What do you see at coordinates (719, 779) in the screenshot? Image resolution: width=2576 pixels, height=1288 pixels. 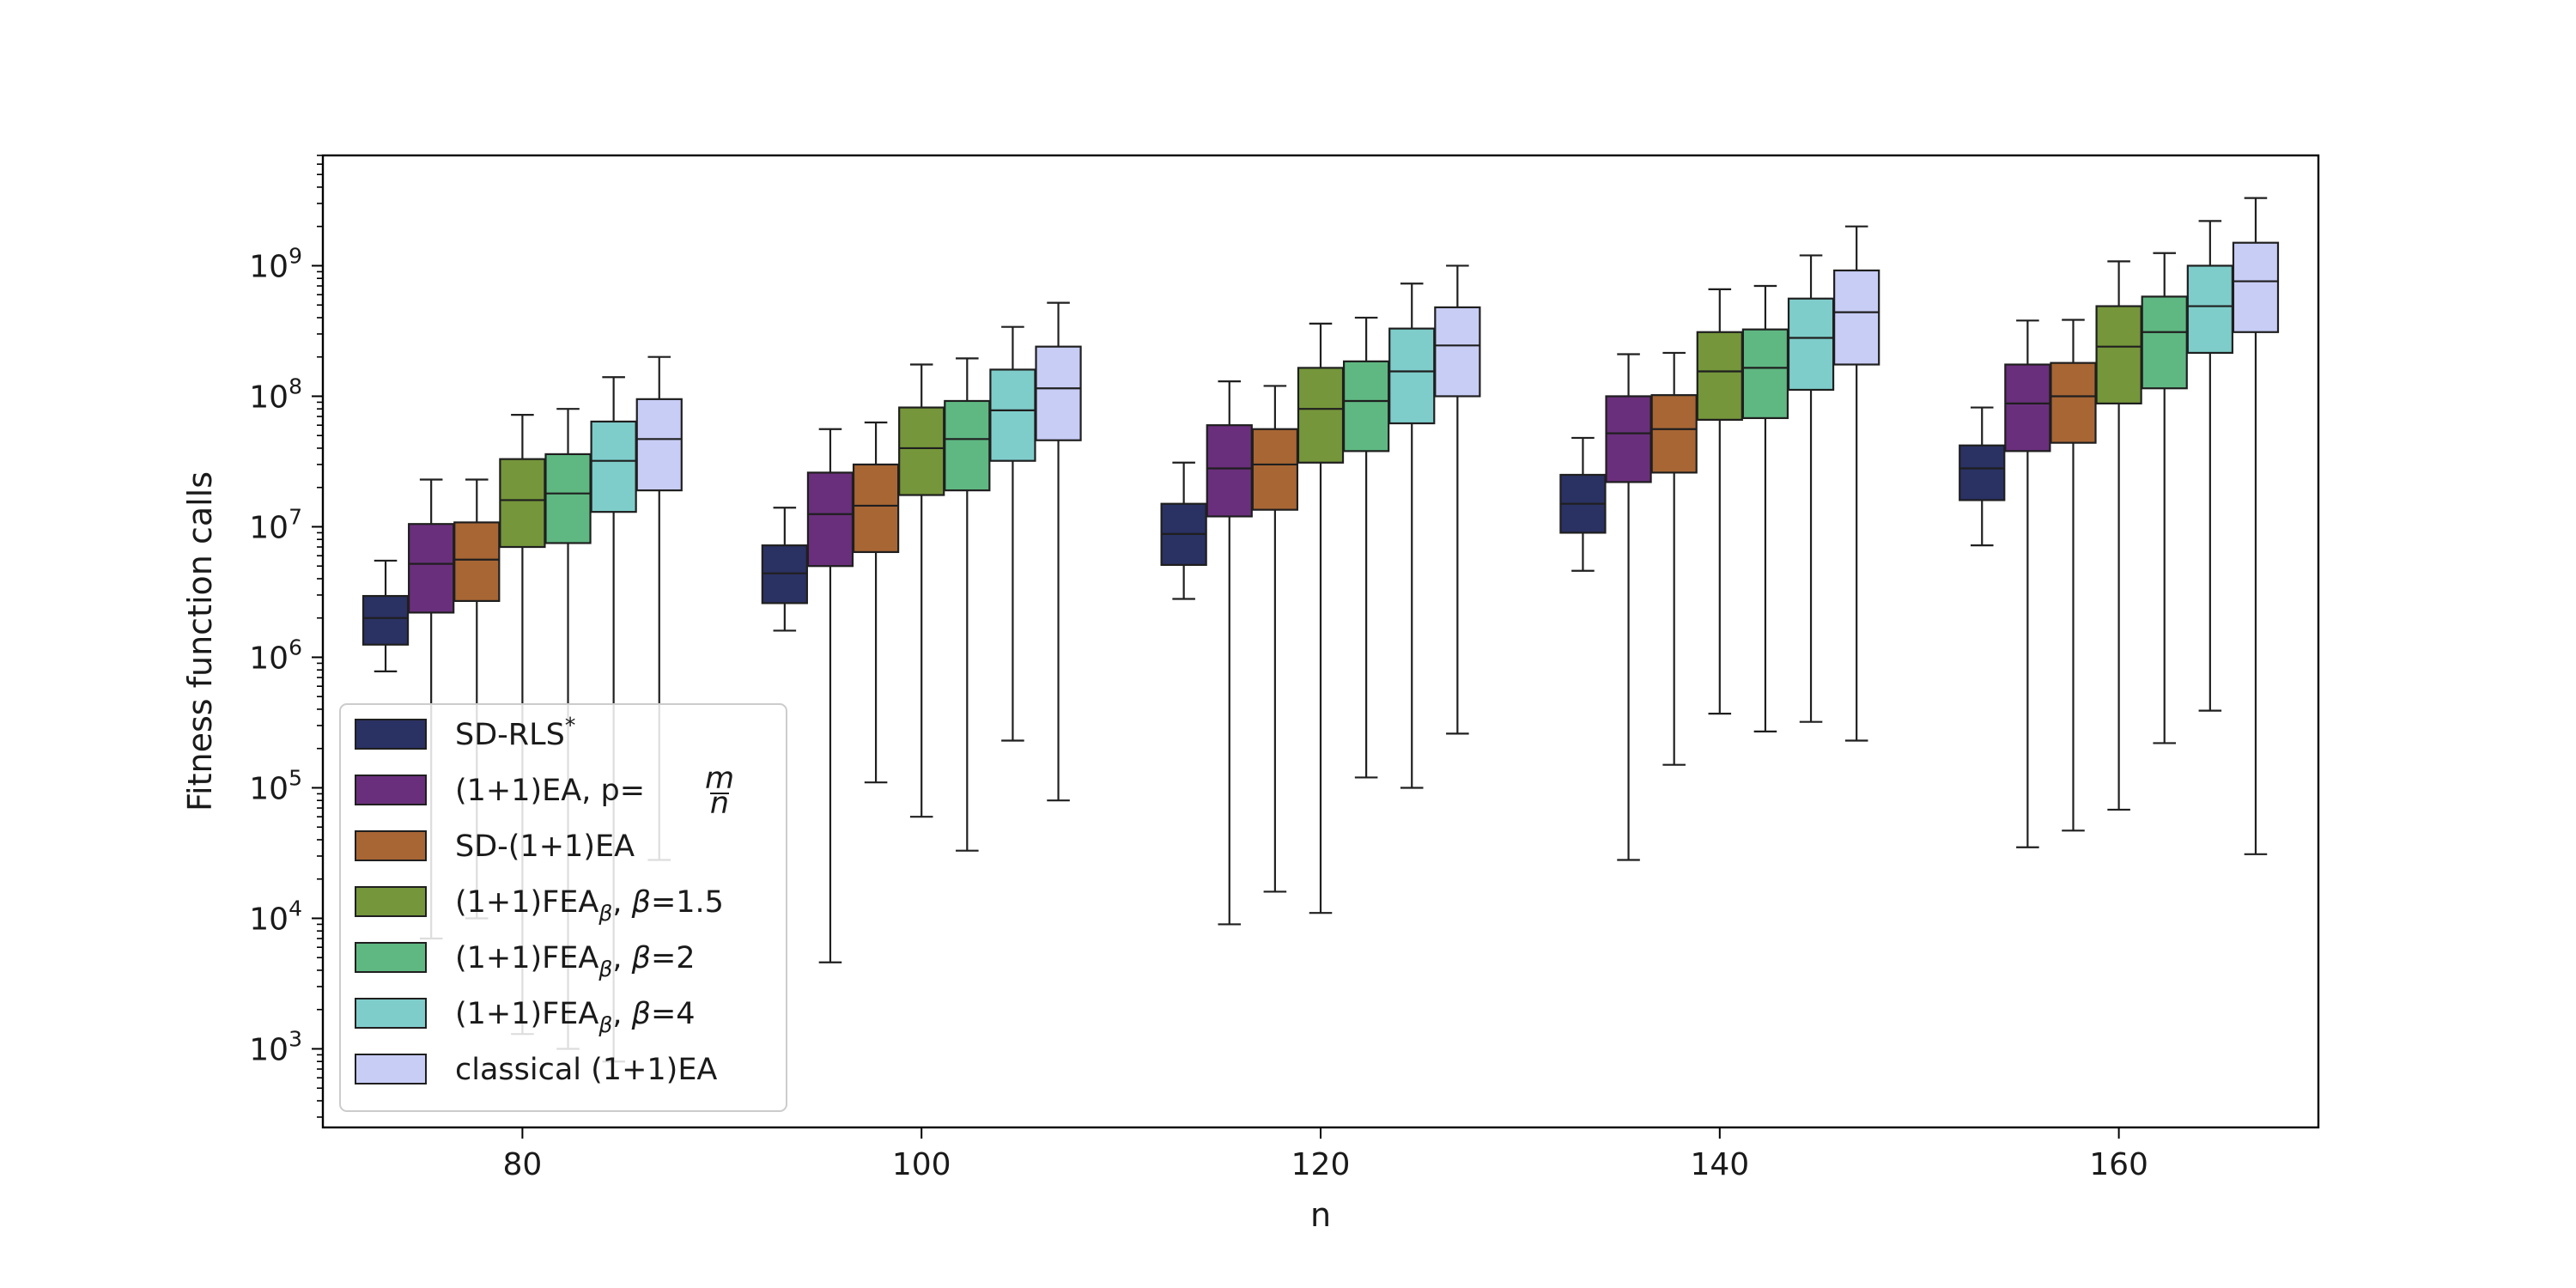 I see `fraction-numerator: m` at bounding box center [719, 779].